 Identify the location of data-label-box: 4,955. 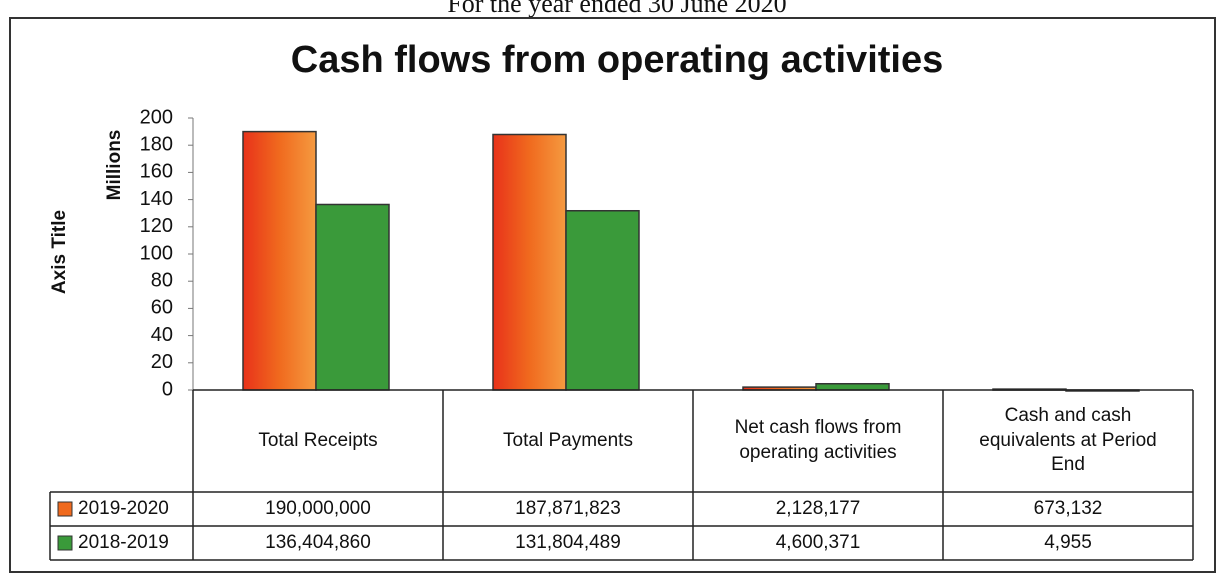
(1068, 542).